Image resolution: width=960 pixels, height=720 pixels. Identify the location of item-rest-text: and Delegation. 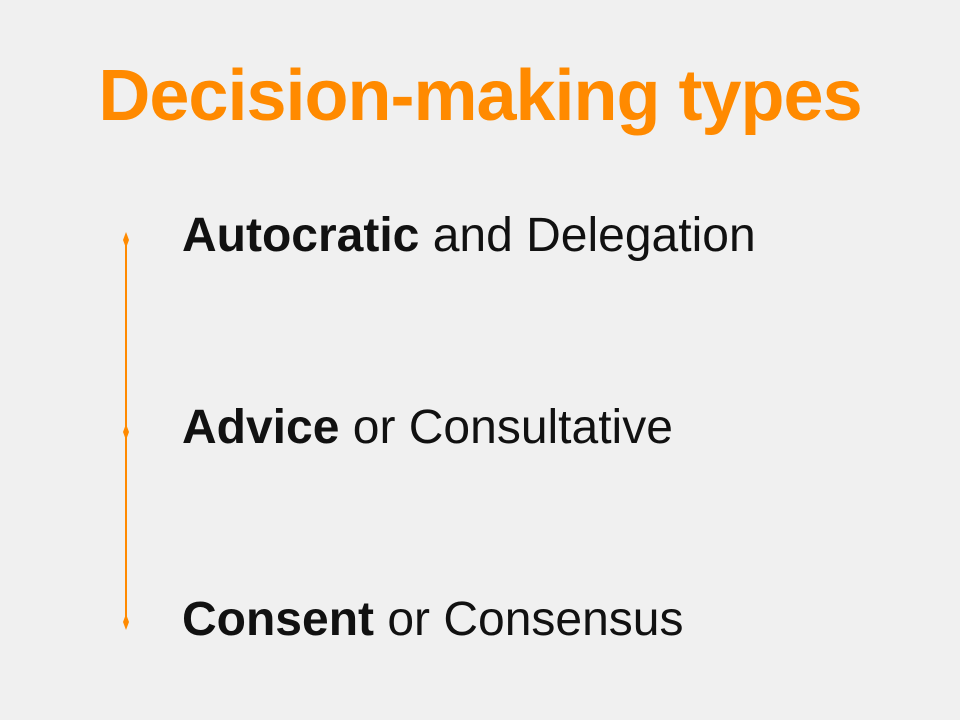
(587, 235).